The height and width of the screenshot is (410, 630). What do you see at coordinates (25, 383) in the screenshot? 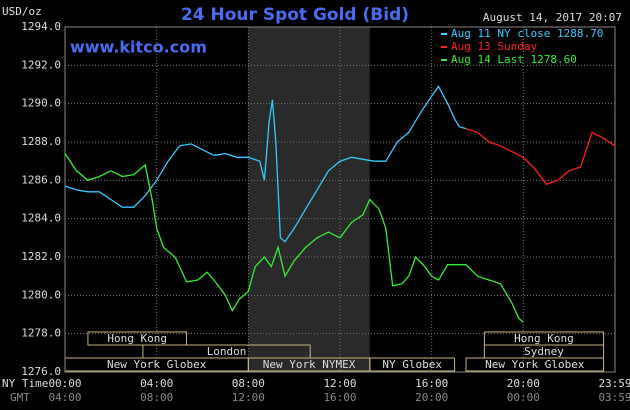
I see `x-axis-label: NY Time` at bounding box center [25, 383].